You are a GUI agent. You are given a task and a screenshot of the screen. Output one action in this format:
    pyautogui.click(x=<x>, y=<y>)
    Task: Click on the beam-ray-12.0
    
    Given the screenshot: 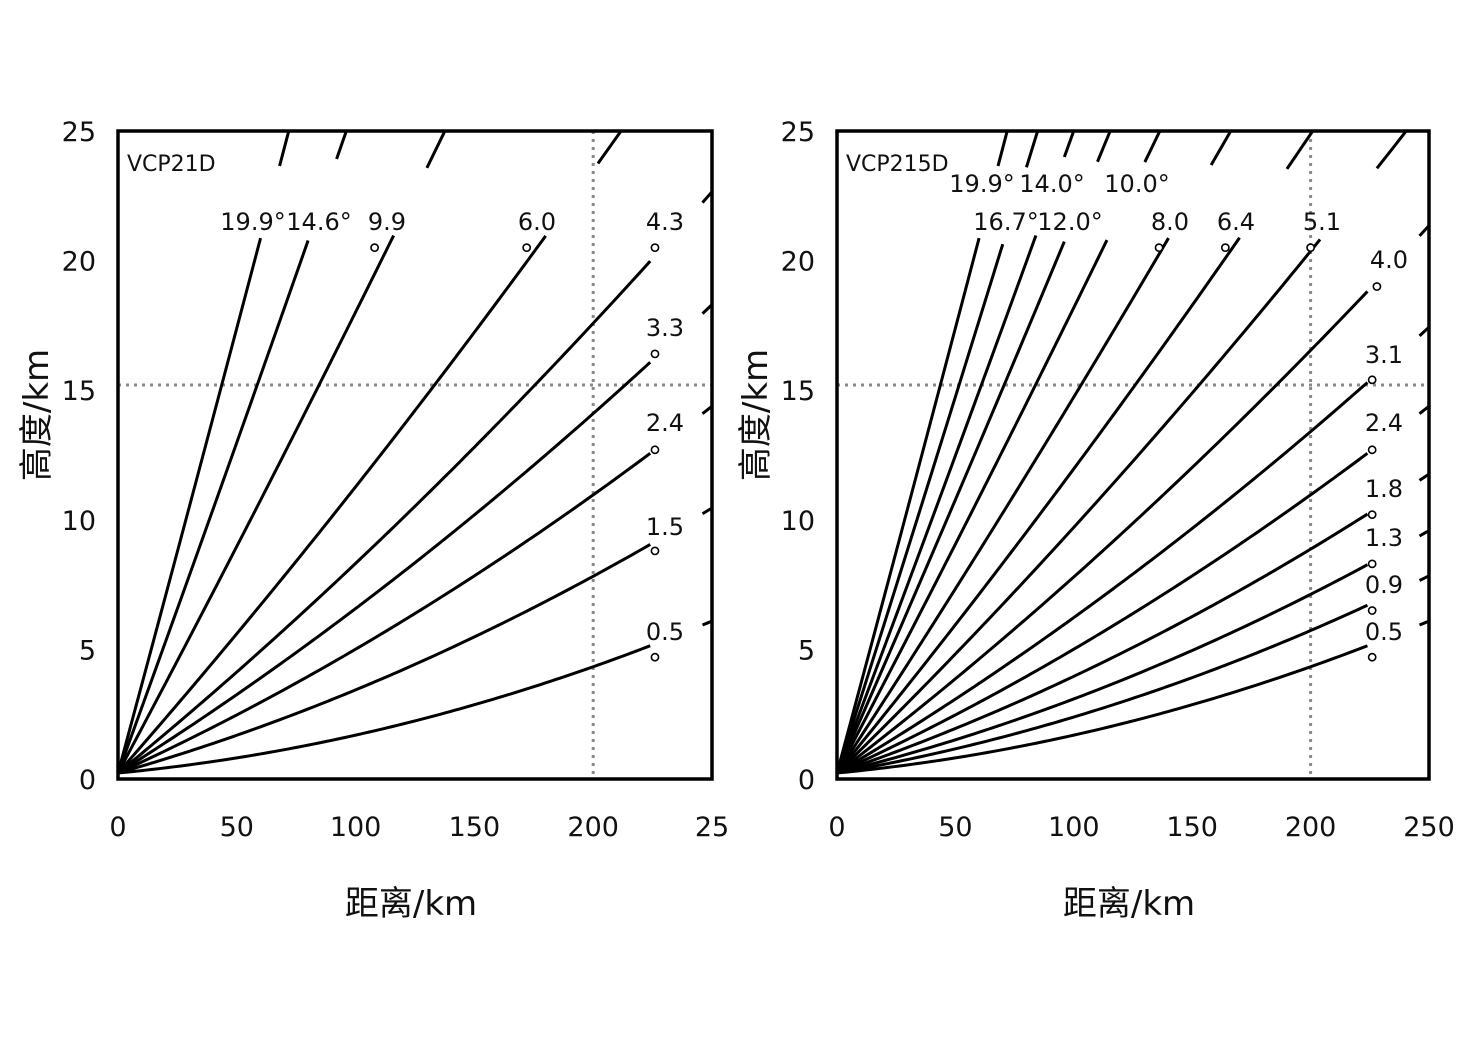 What is the action you would take?
    pyautogui.click(x=951, y=507)
    